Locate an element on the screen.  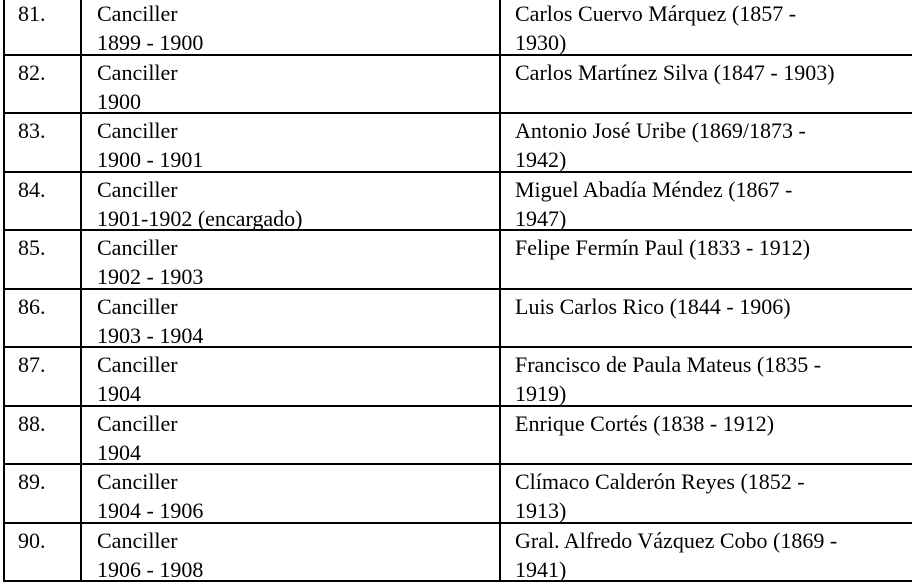
person-cell: Carlos Martínez Silva (1847 - 1903) is located at coordinates (707, 84).